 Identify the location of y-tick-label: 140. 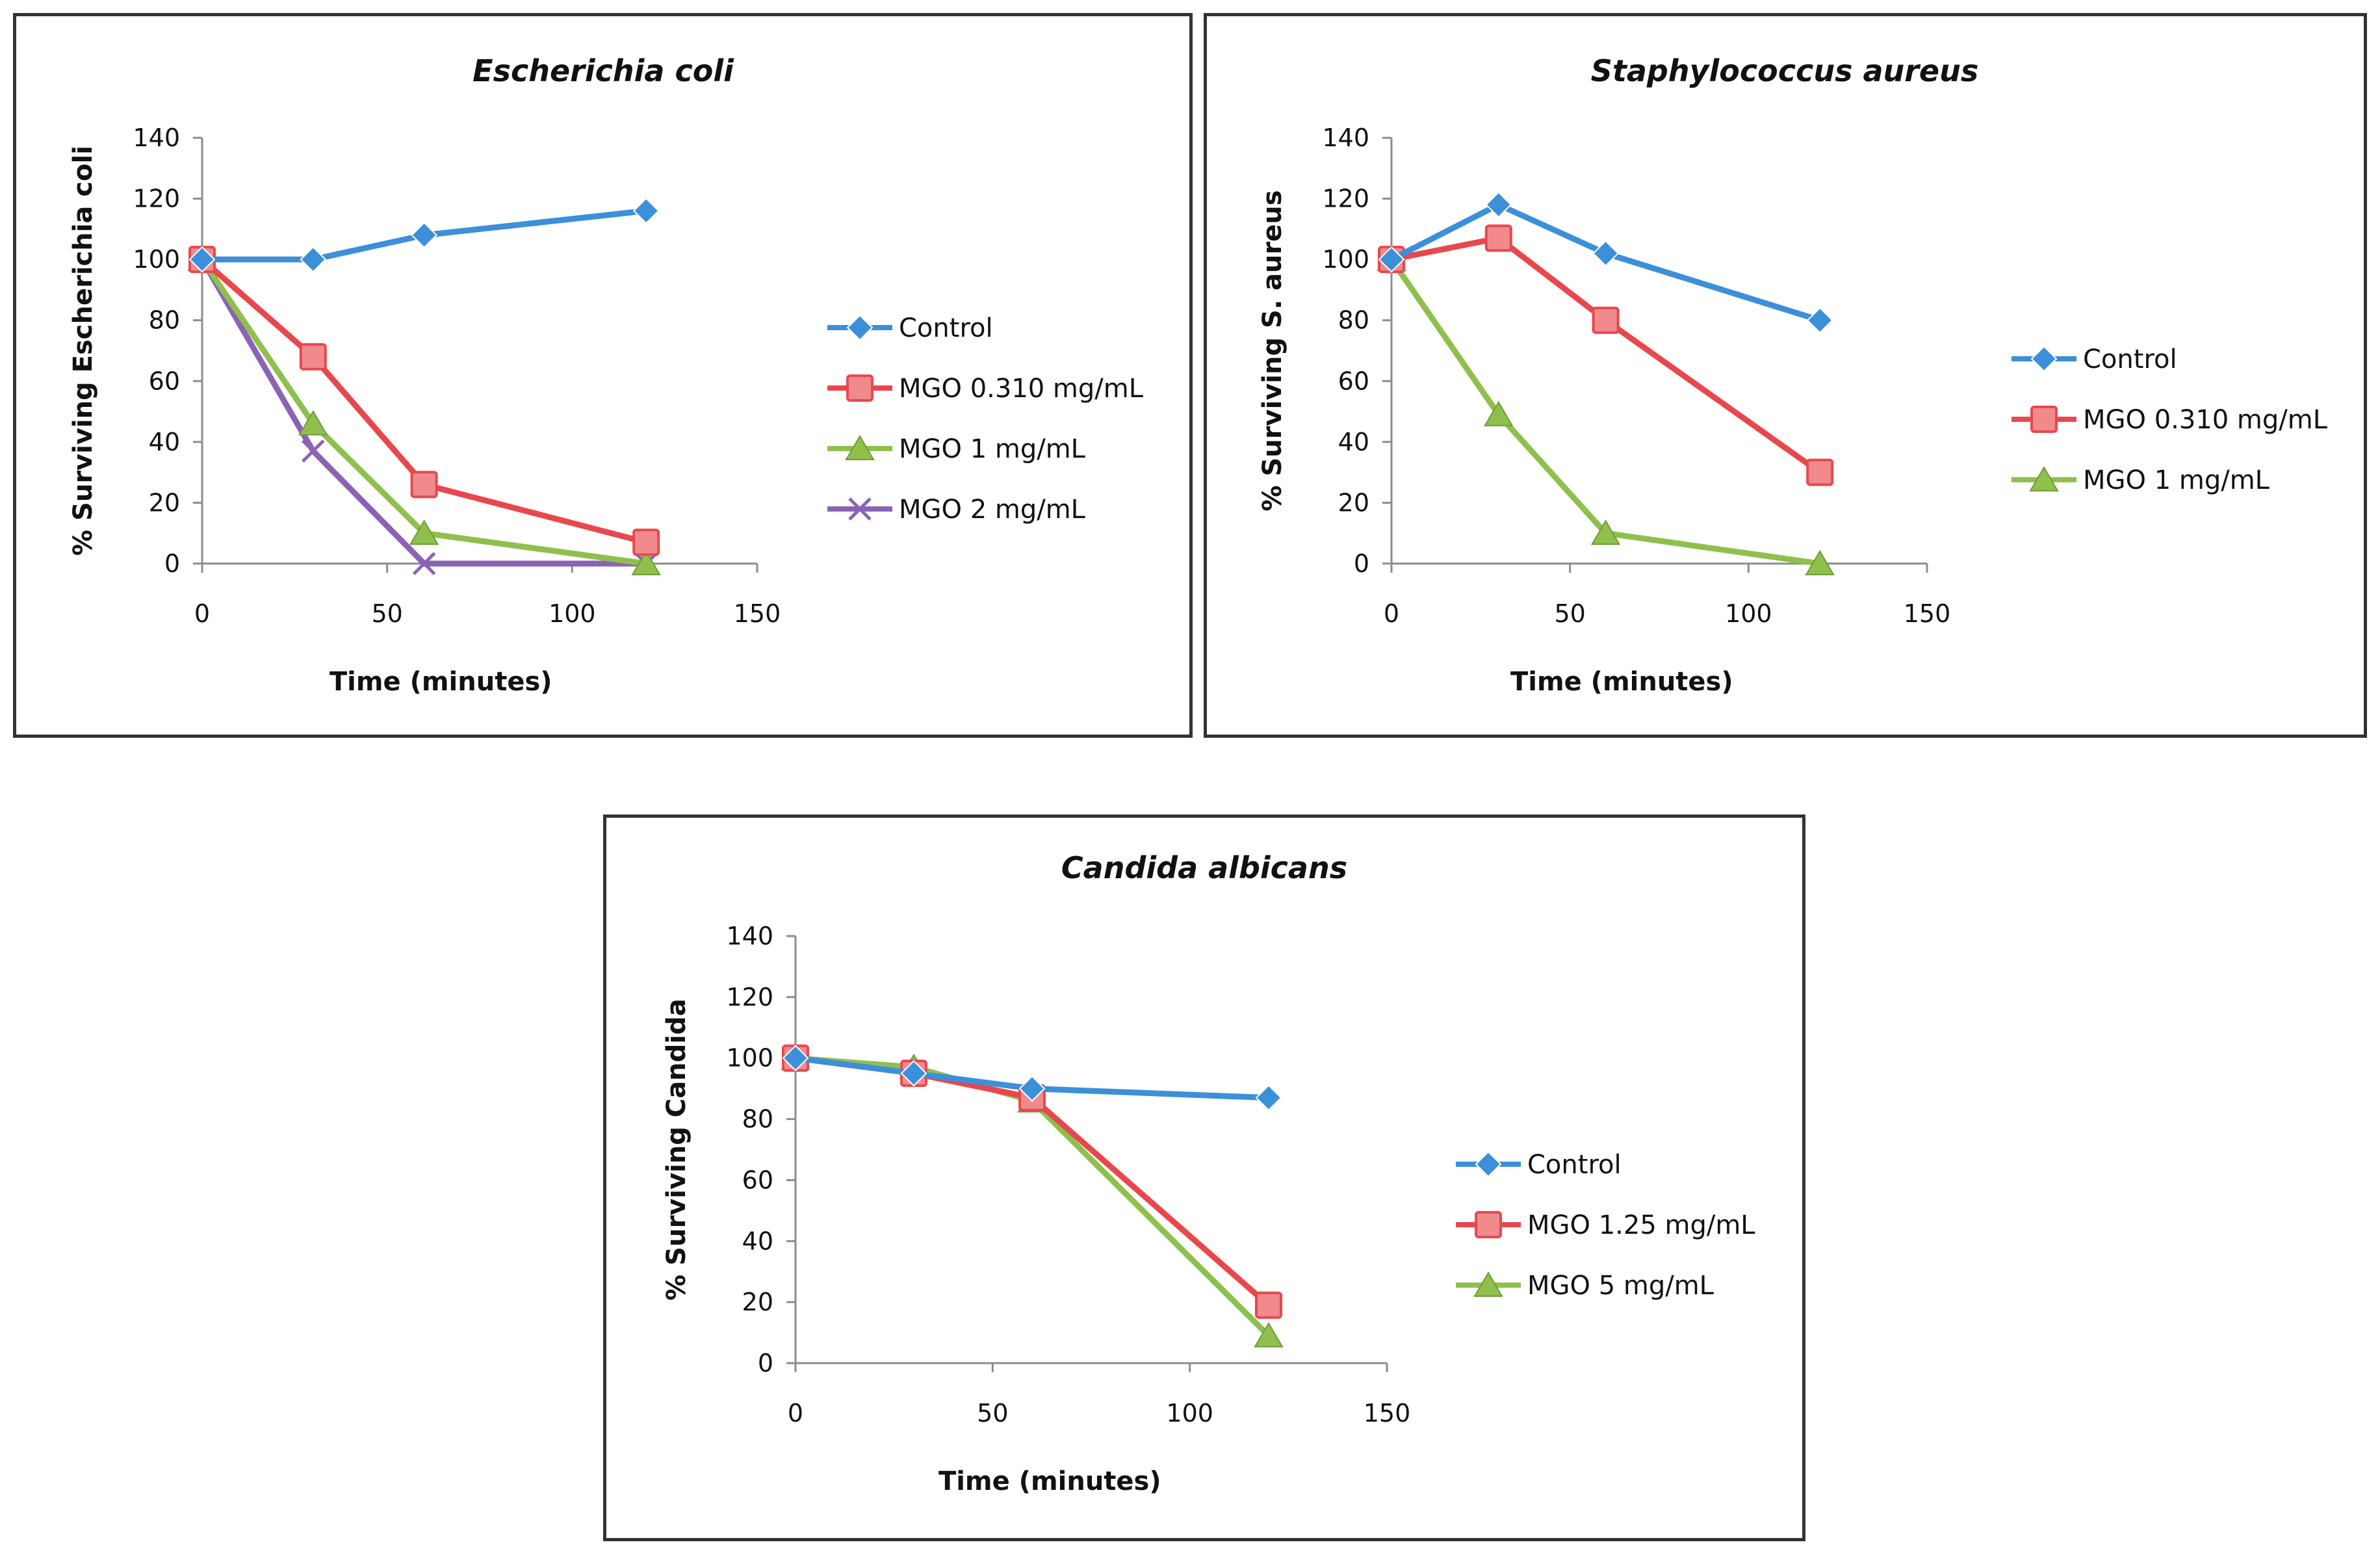
(1345, 138).